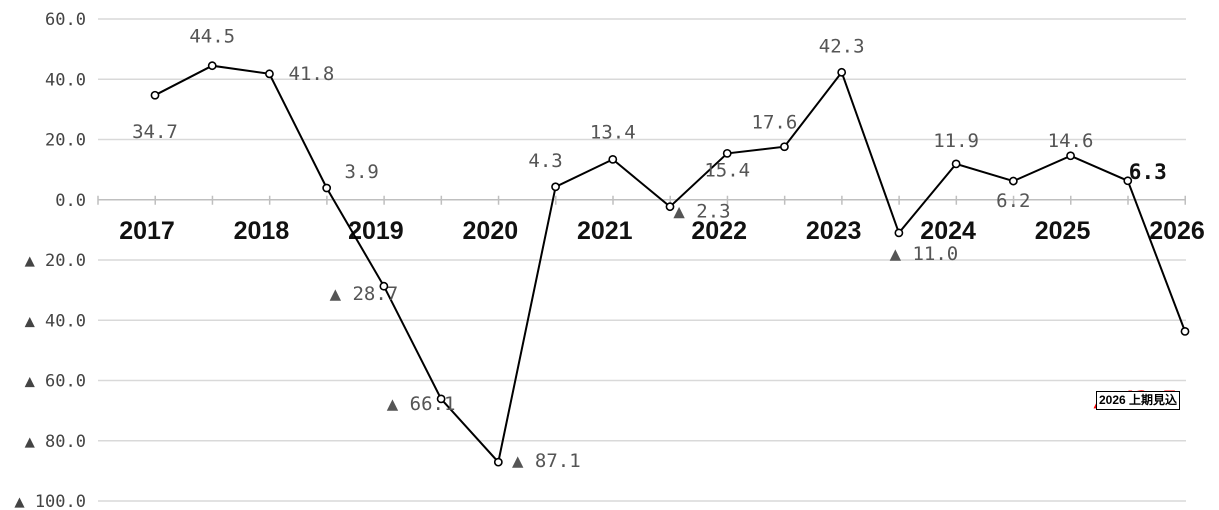 The width and height of the screenshot is (1219, 510). Describe the element at coordinates (641, 200) in the screenshot. I see `x-axis` at that location.